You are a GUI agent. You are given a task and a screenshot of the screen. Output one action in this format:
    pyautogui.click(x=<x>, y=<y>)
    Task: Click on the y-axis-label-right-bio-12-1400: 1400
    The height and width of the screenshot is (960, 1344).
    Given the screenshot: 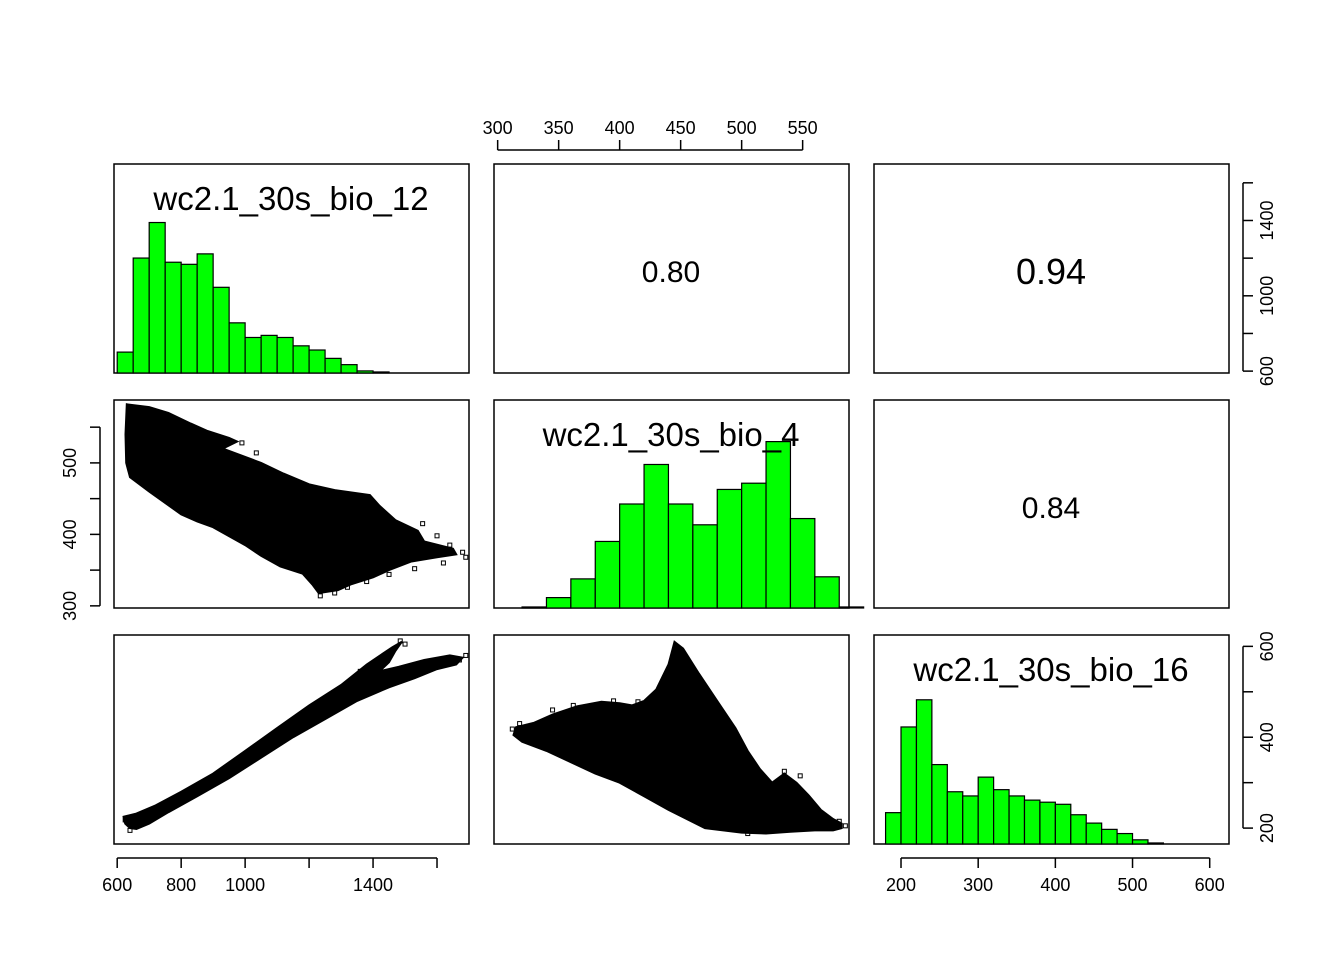 What is the action you would take?
    pyautogui.click(x=1267, y=220)
    